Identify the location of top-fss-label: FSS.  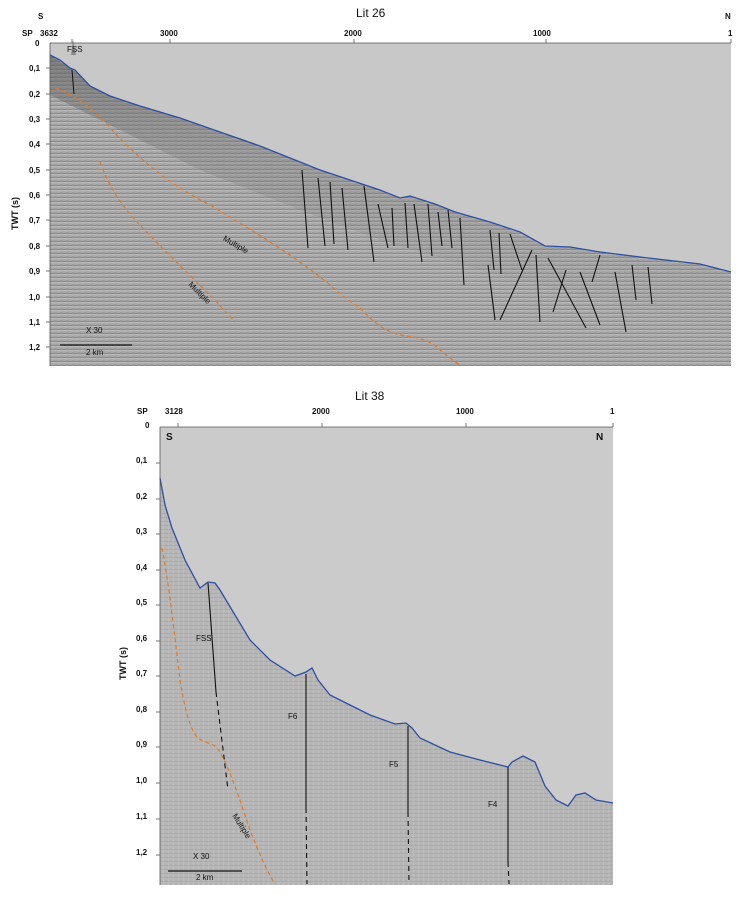
(75, 49).